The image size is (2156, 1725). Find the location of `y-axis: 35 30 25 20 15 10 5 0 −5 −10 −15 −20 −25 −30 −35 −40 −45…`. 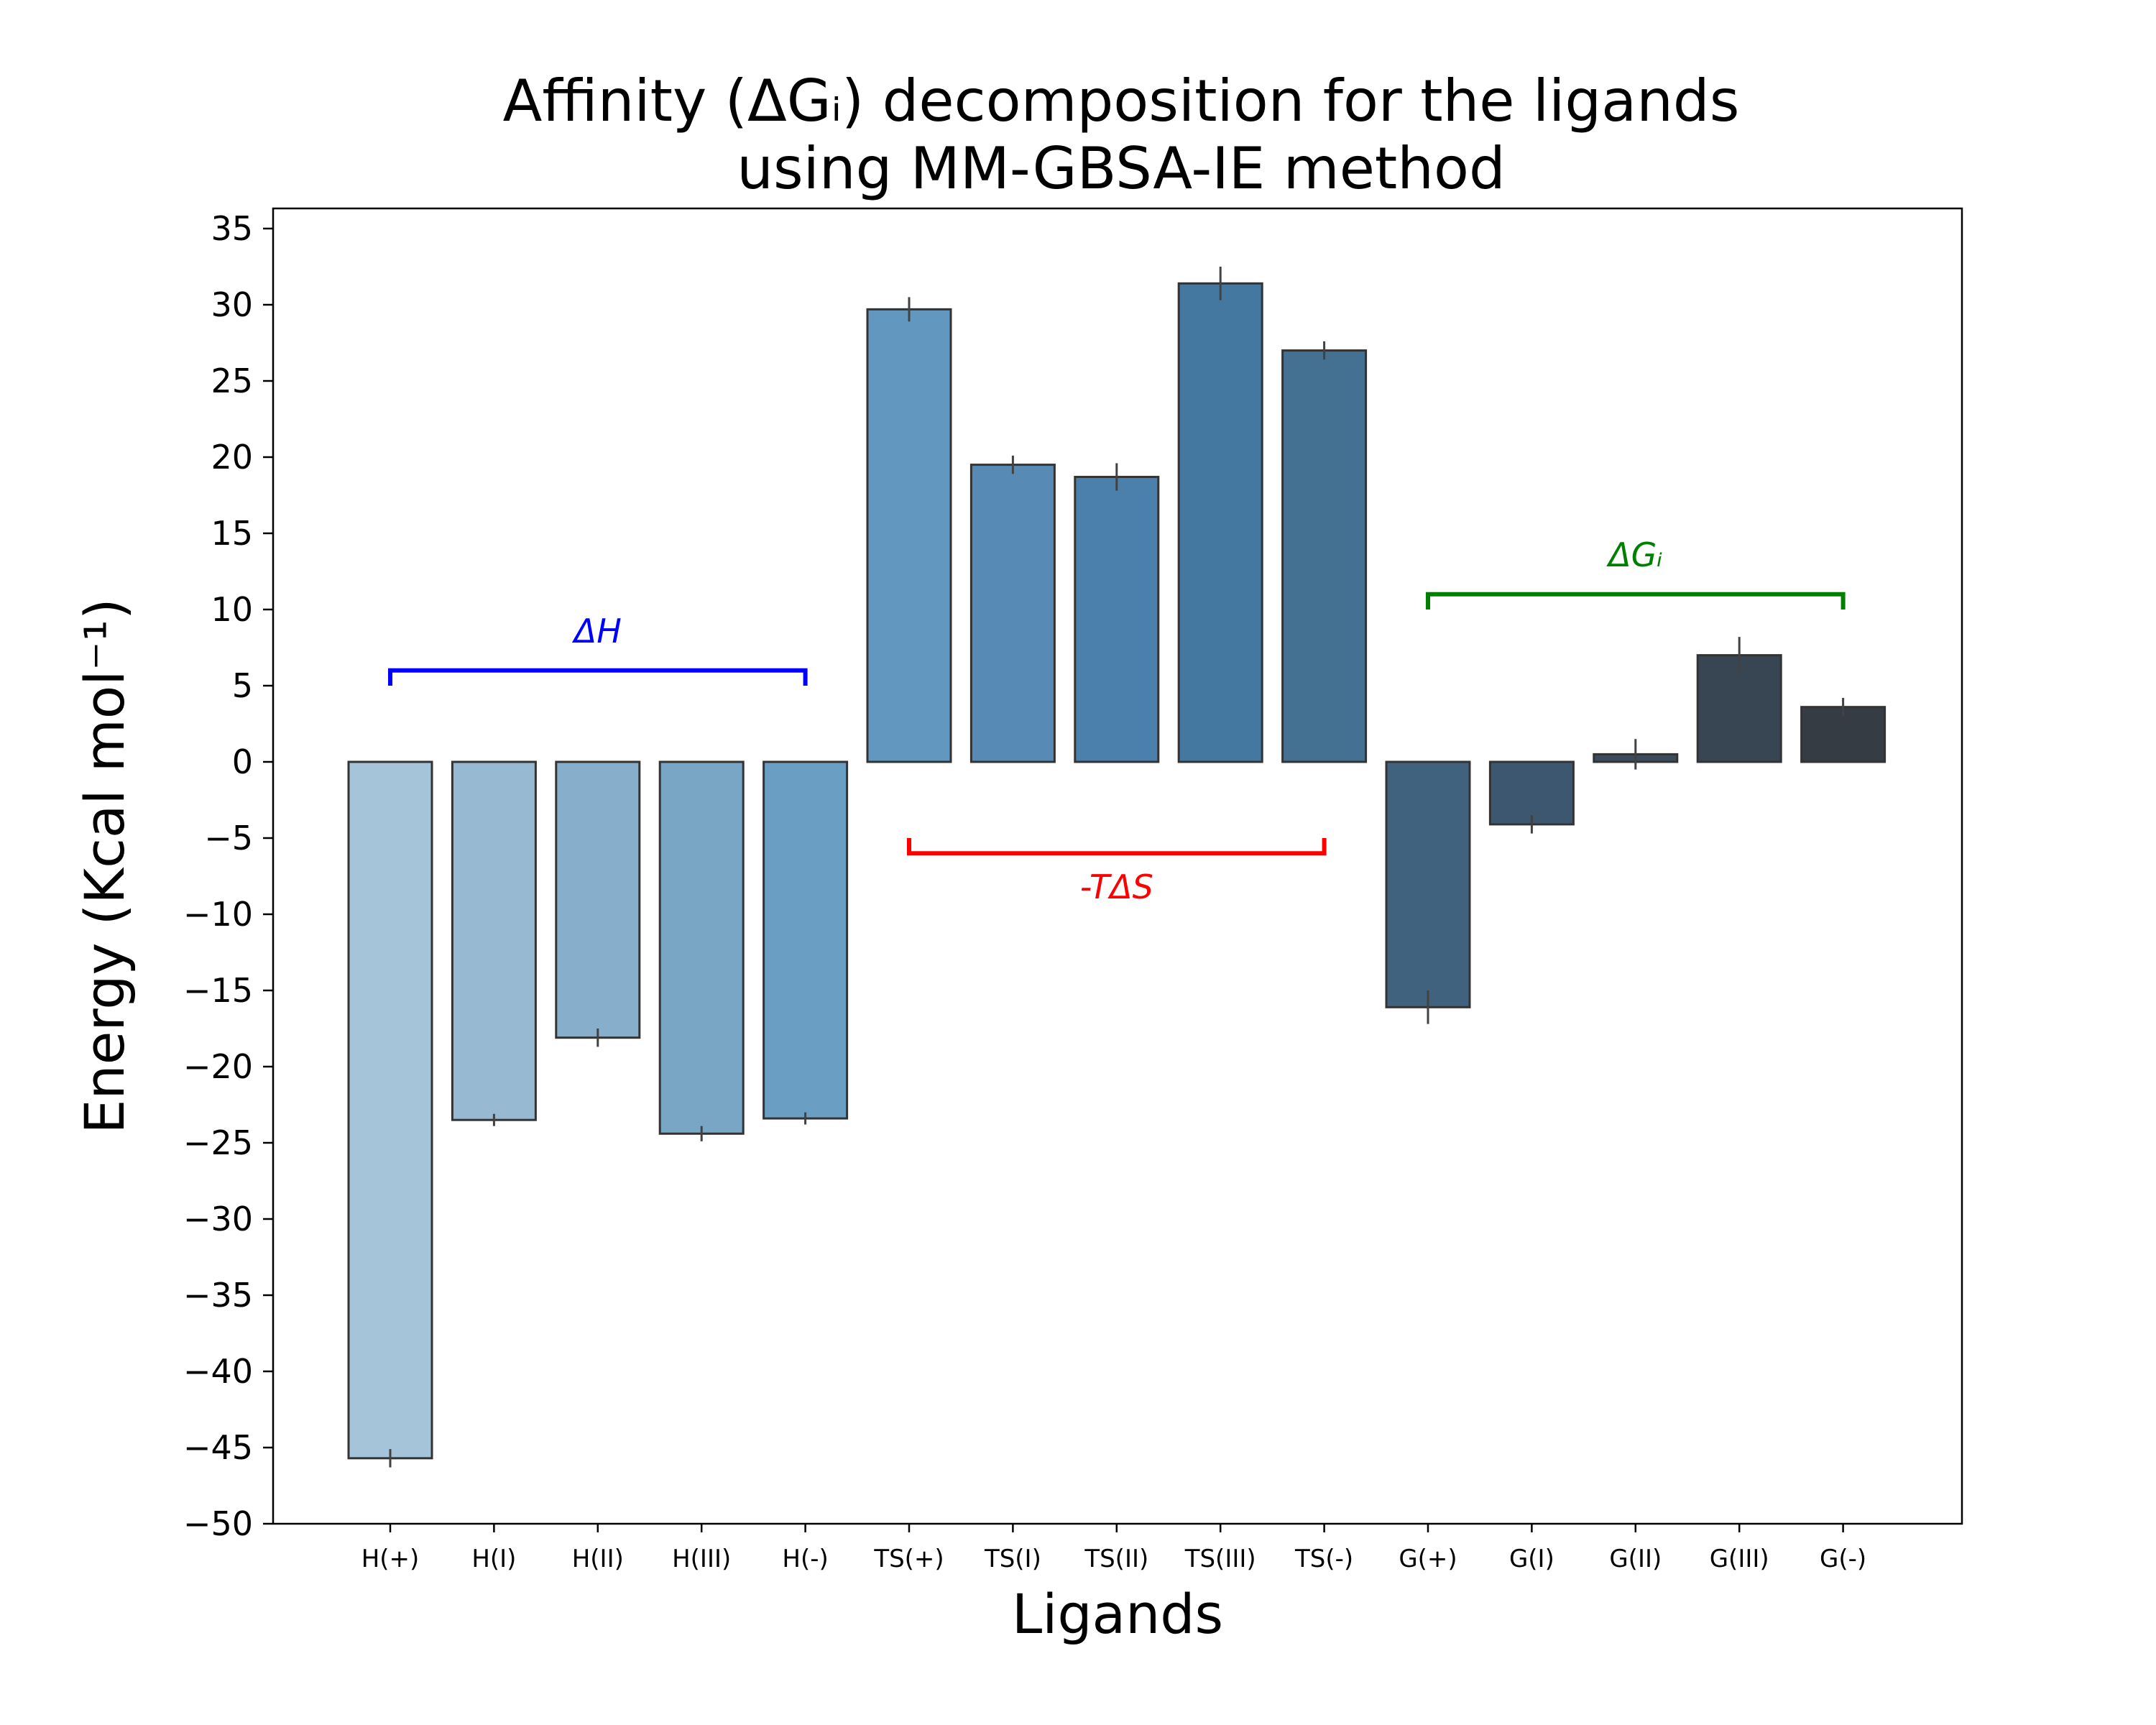

y-axis: 35 30 25 20 15 10 5 0 −5 −10 −15 −20 −25 −30 −35 −40 −45… is located at coordinates (228, 876).